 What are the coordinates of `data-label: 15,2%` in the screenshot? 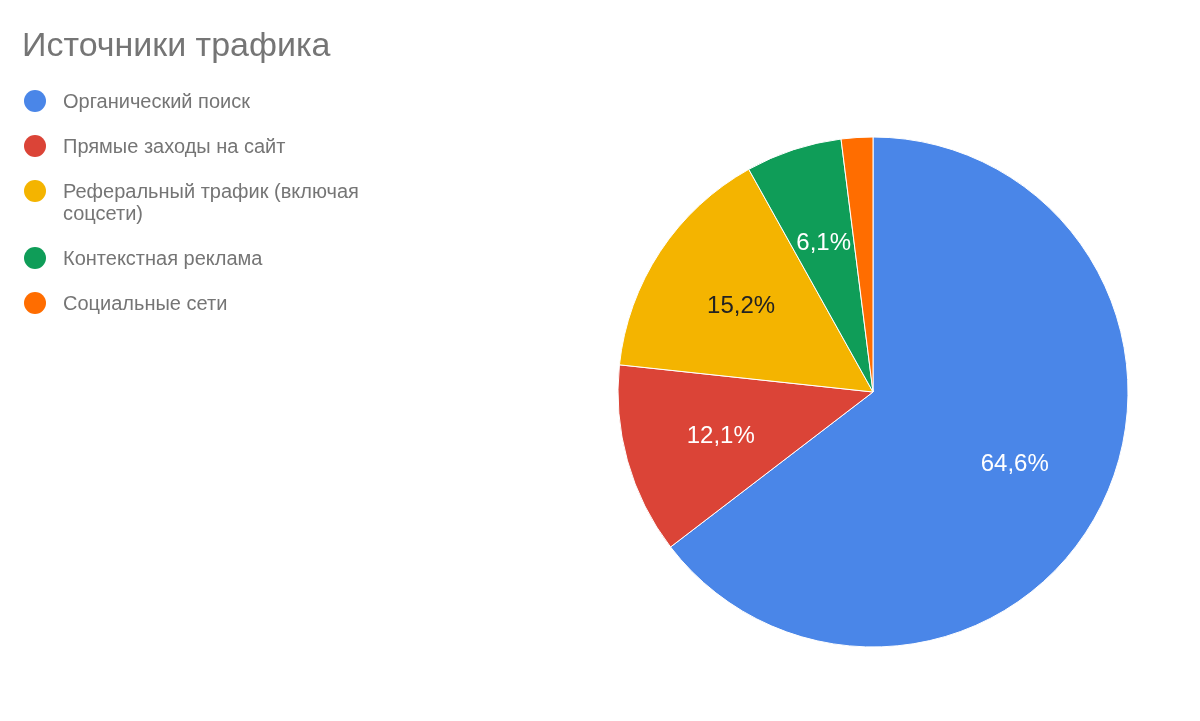 It's located at (741, 305).